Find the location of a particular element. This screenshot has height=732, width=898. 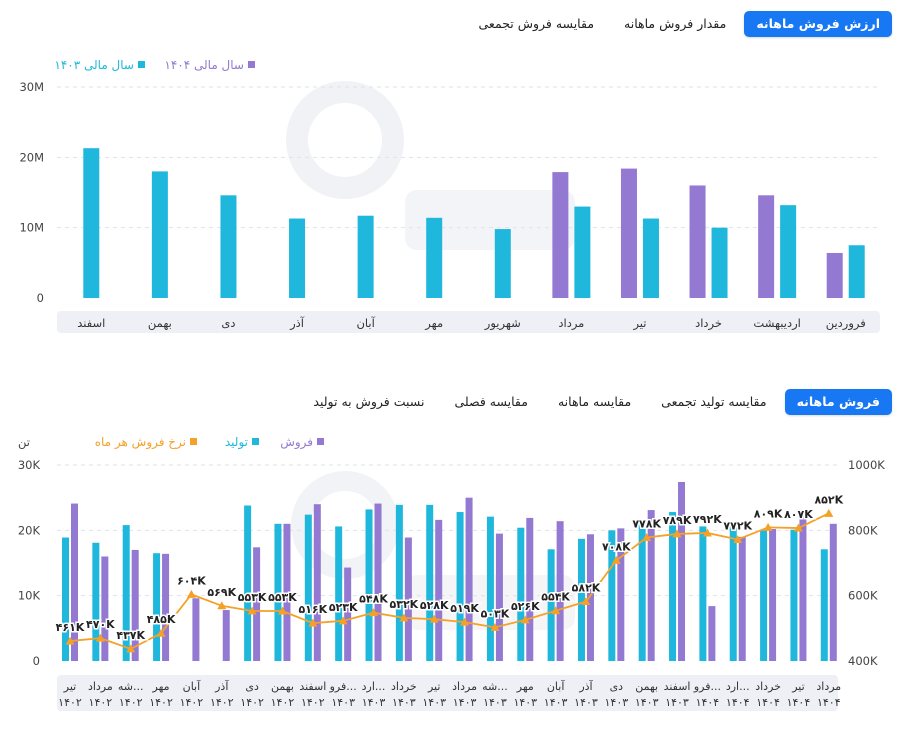

tab-monthly-comparison: مقایسه ماهانه is located at coordinates (594, 401).